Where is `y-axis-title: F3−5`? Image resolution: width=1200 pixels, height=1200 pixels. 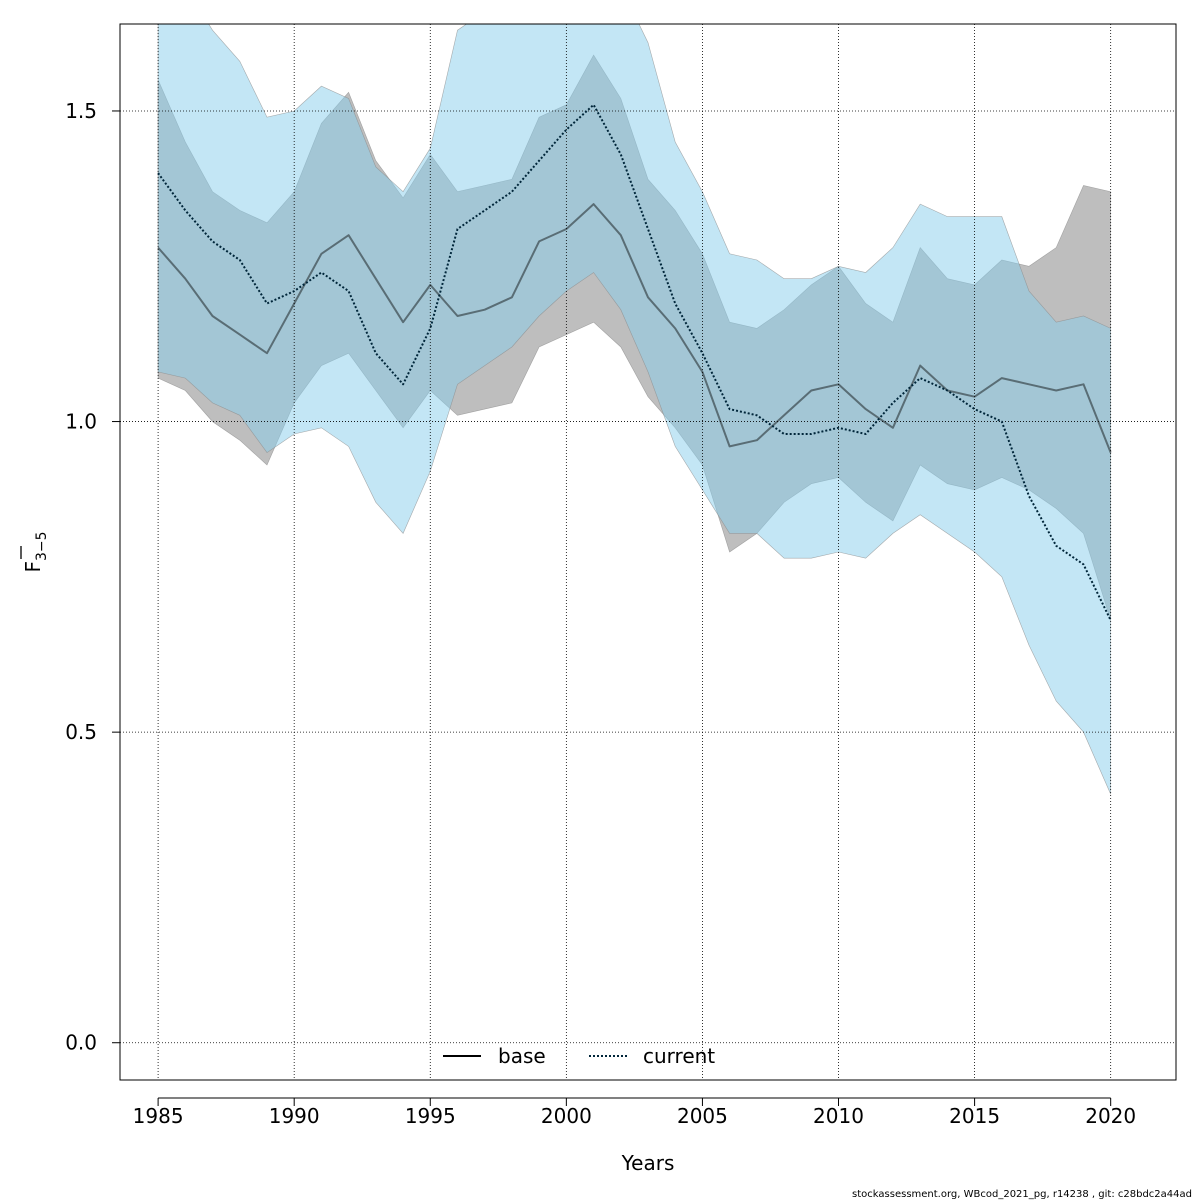
y-axis-title: F3−5 is located at coordinates (35, 552).